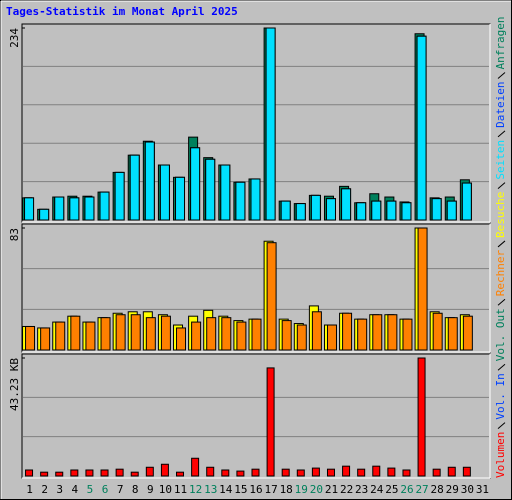 The width and height of the screenshot is (512, 500). What do you see at coordinates (500, 396) in the screenshot?
I see `legend-label: Vol. In` at bounding box center [500, 396].